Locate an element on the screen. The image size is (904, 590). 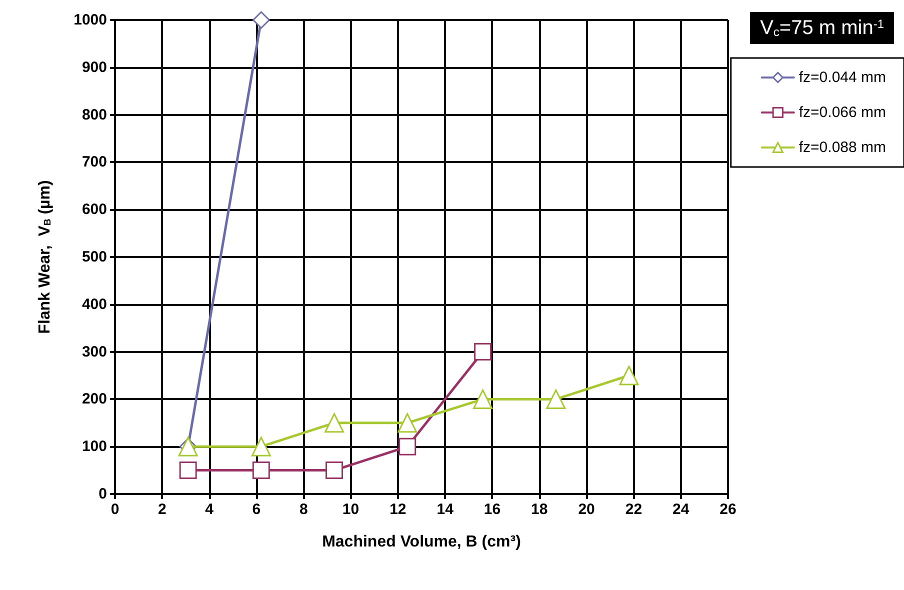
legend-label: fz=0.044 mm is located at coordinates (842, 77).